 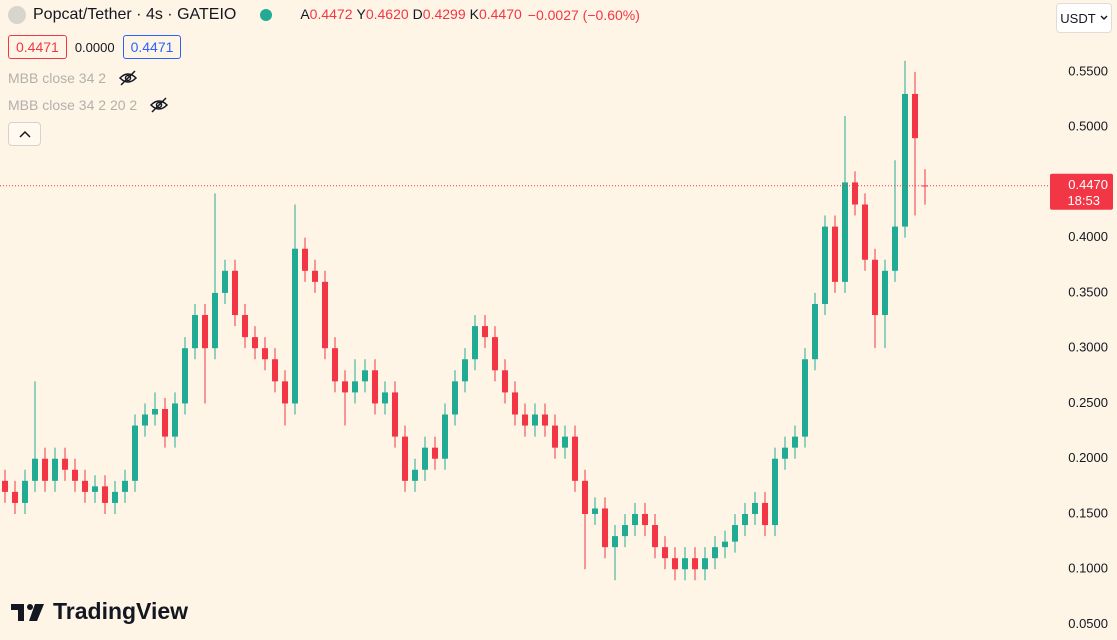 What do you see at coordinates (444, 14) in the screenshot?
I see `ohlc-value: 0.4299` at bounding box center [444, 14].